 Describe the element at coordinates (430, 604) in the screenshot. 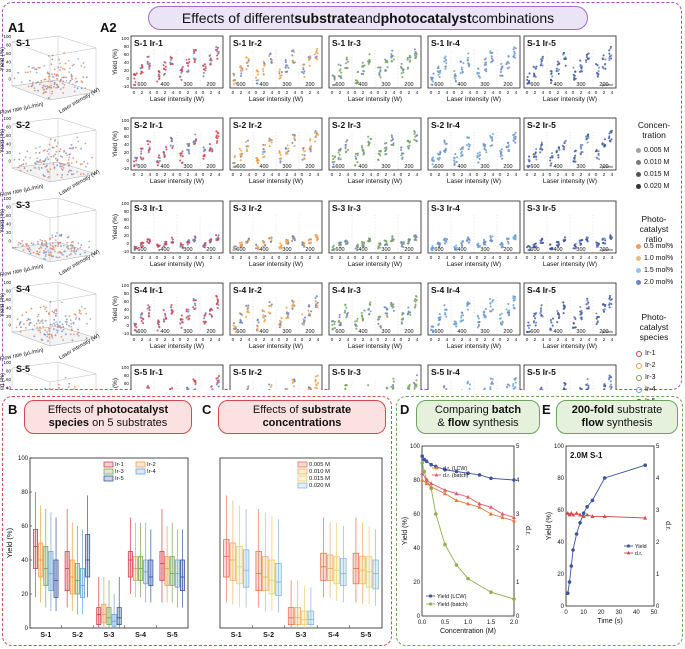

I see `line-legend-marker` at that location.